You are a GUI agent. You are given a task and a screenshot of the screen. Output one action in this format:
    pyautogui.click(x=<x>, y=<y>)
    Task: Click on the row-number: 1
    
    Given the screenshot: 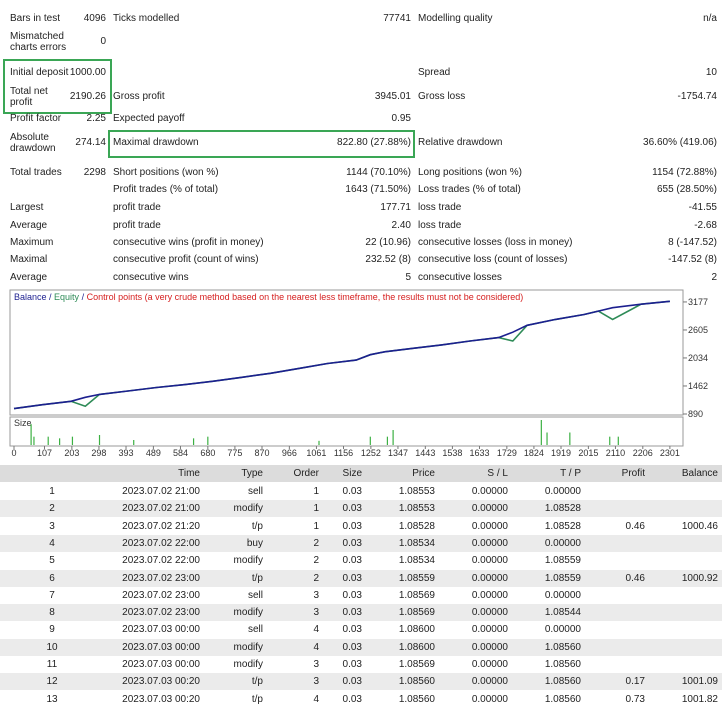 What is the action you would take?
    pyautogui.click(x=52, y=491)
    